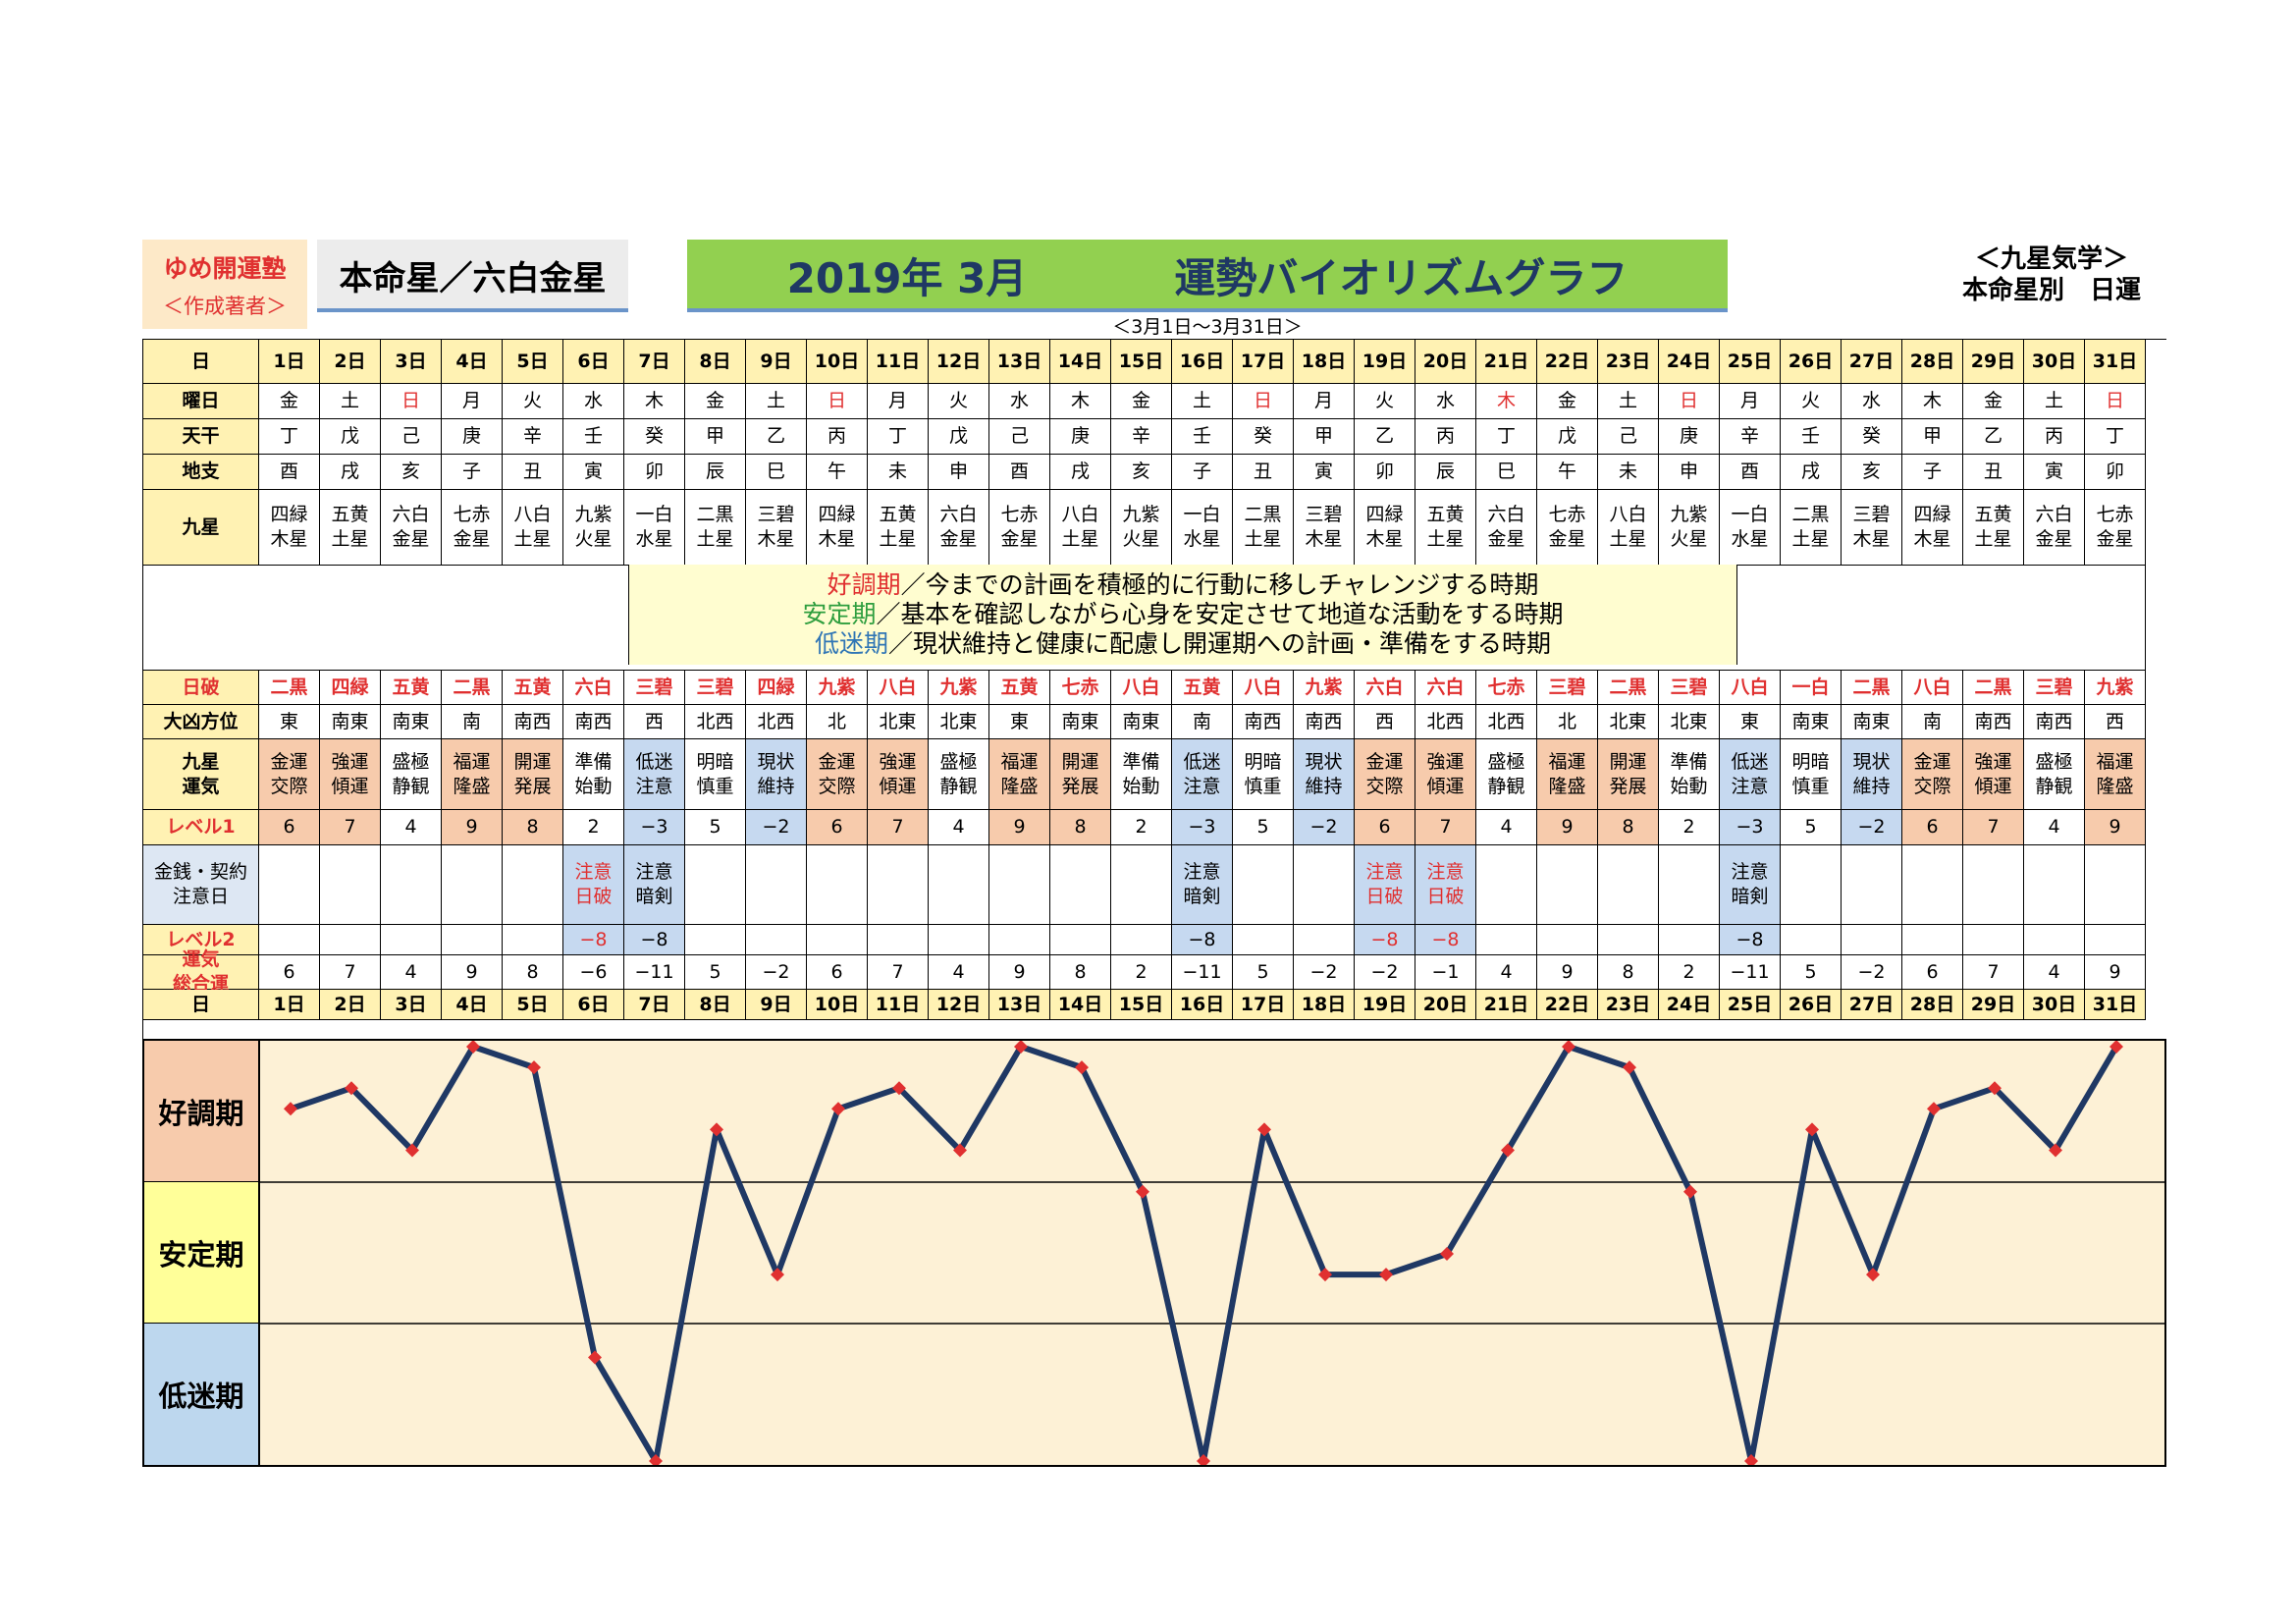 Image resolution: width=2296 pixels, height=1624 pixels. Describe the element at coordinates (1812, 774) in the screenshot. I see `cell-unki: 明暗 慎重` at that location.